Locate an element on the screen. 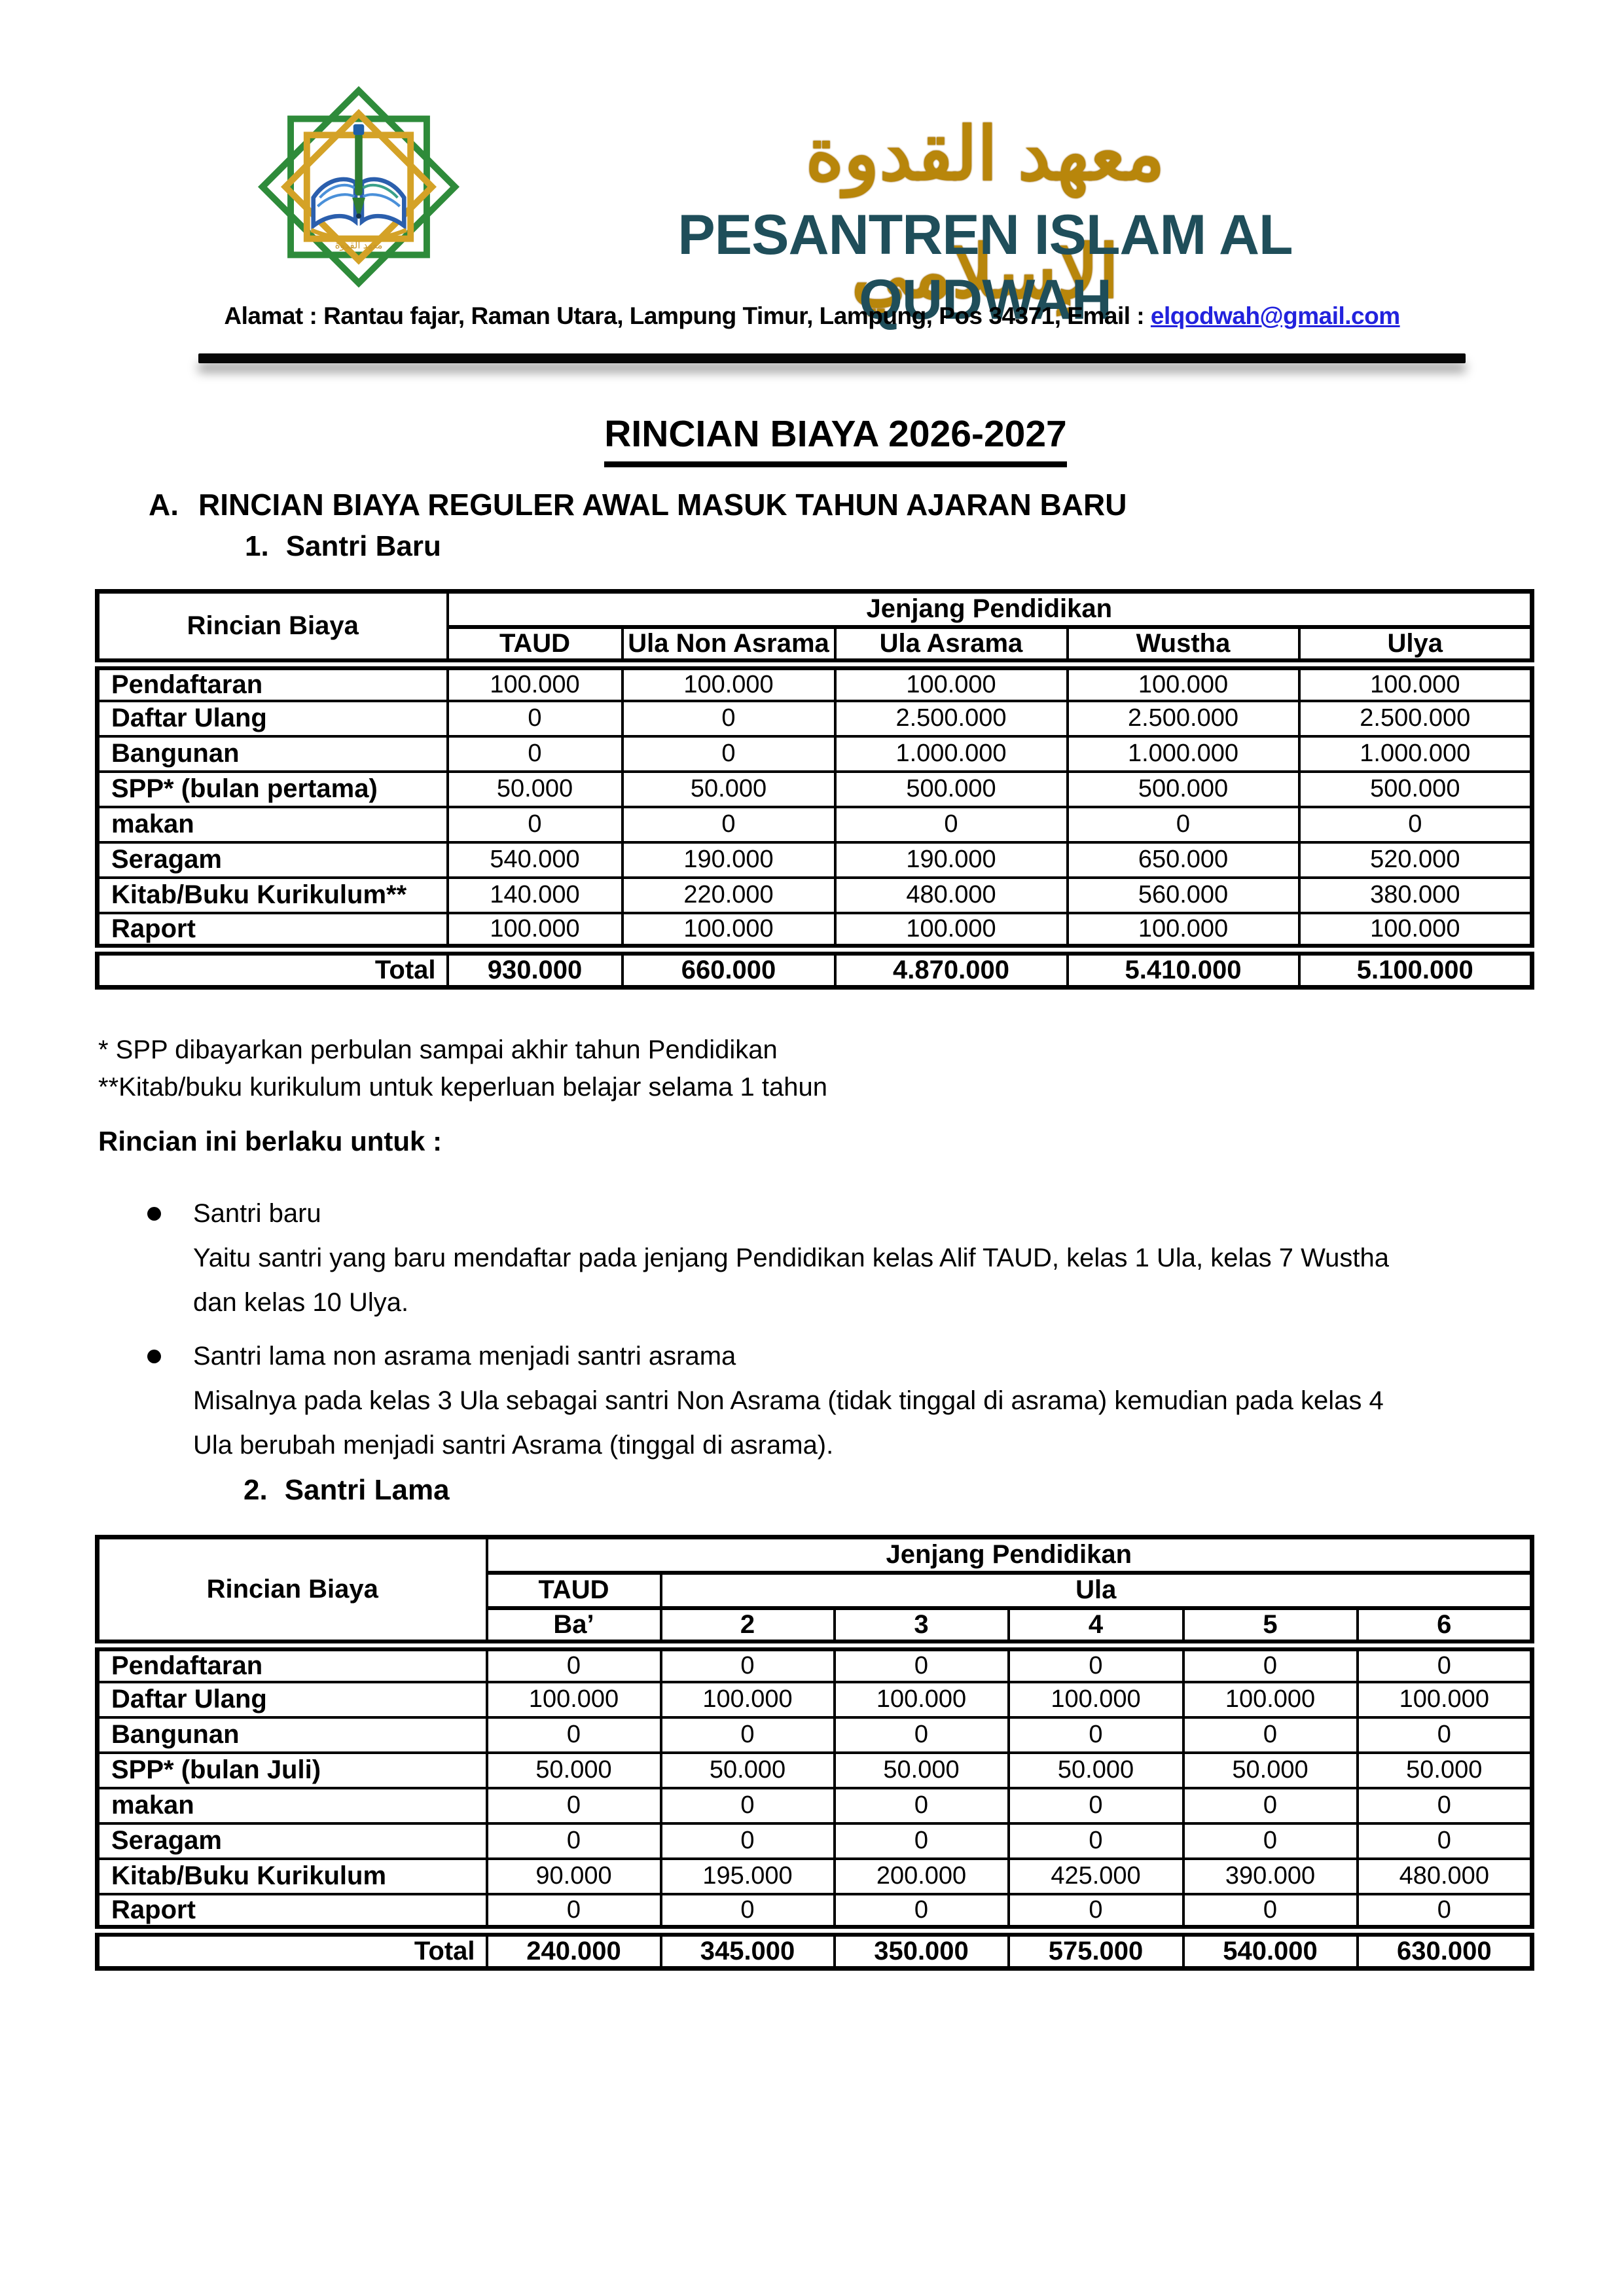 This screenshot has width=1624, height=2296. fee-label-cell: Kitab/Buku Kurikulum is located at coordinates (292, 1876).